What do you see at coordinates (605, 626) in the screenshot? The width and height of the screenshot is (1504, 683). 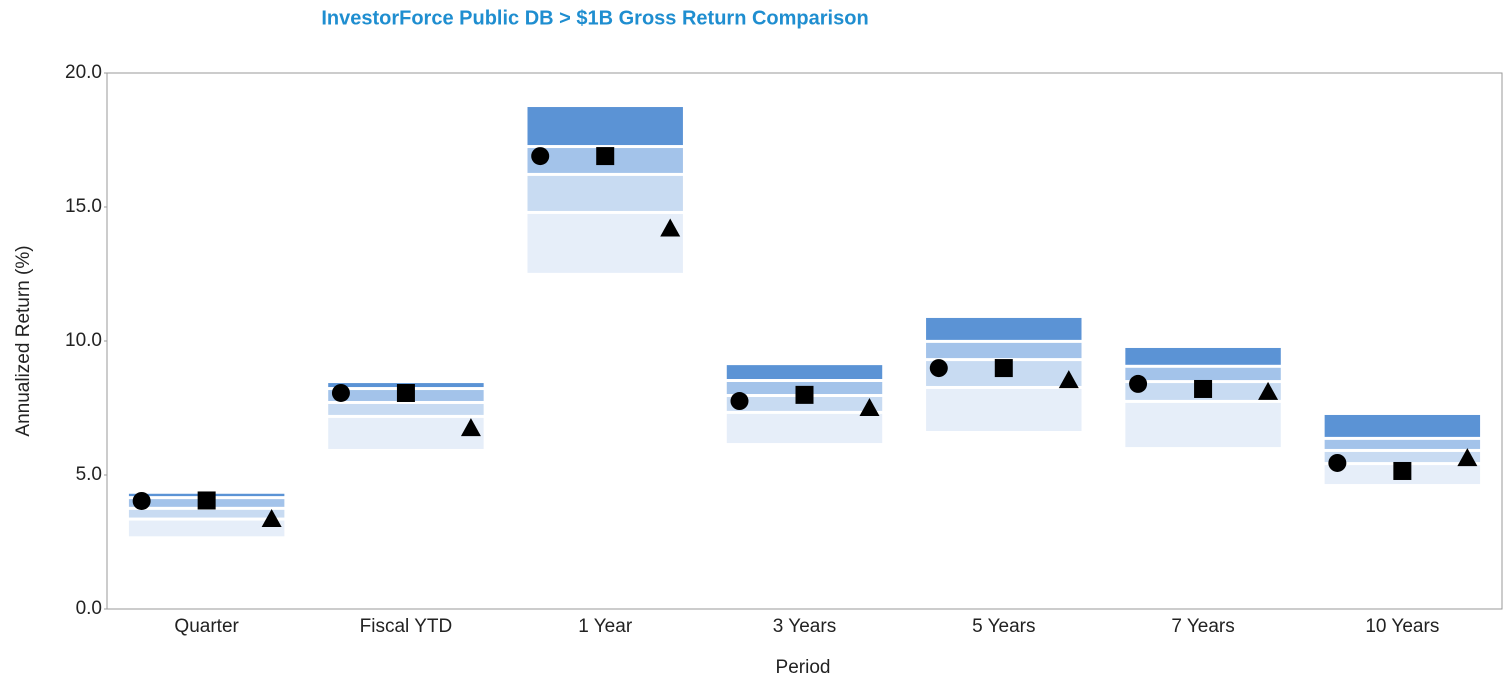 I see `x-tick-label: 1 Year` at bounding box center [605, 626].